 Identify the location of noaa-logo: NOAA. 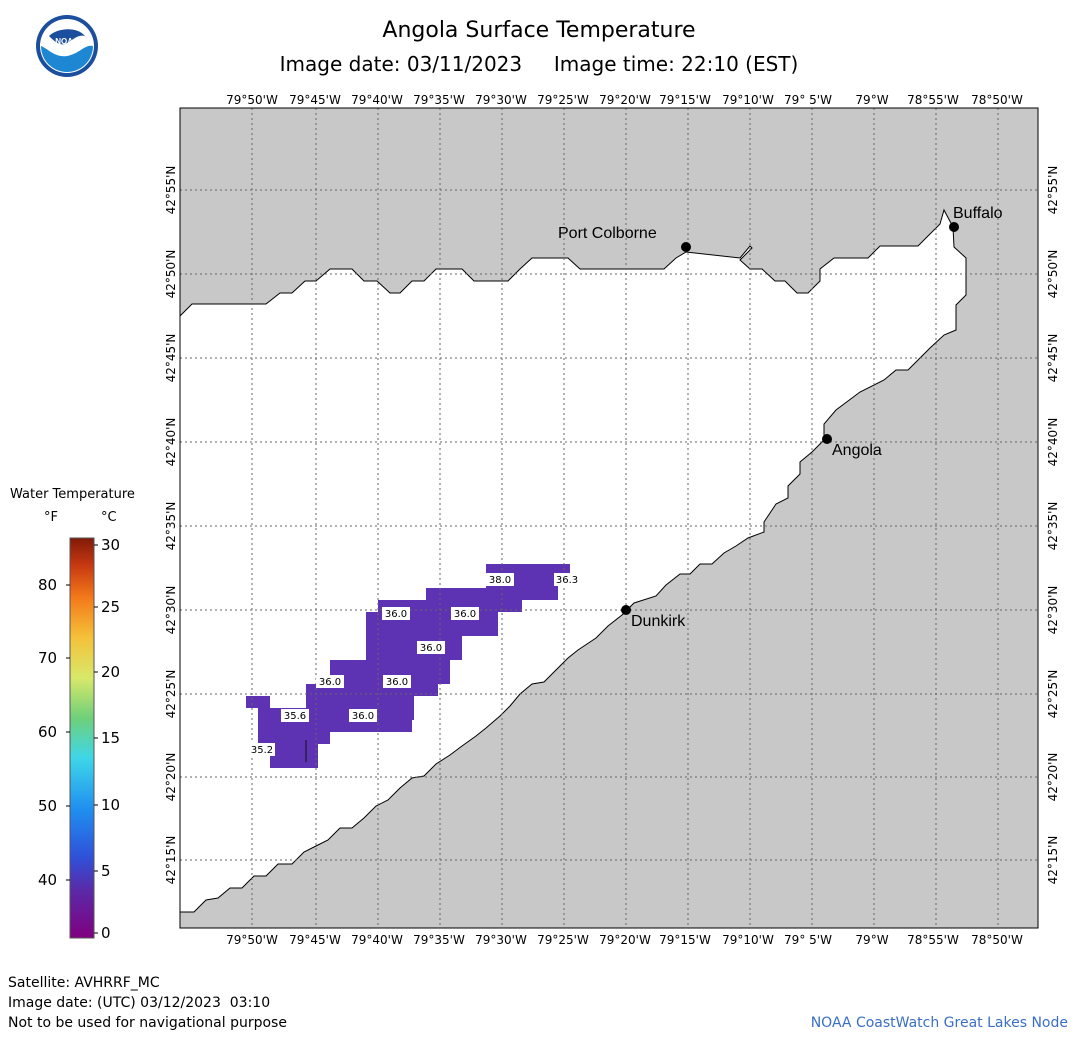
(67, 46).